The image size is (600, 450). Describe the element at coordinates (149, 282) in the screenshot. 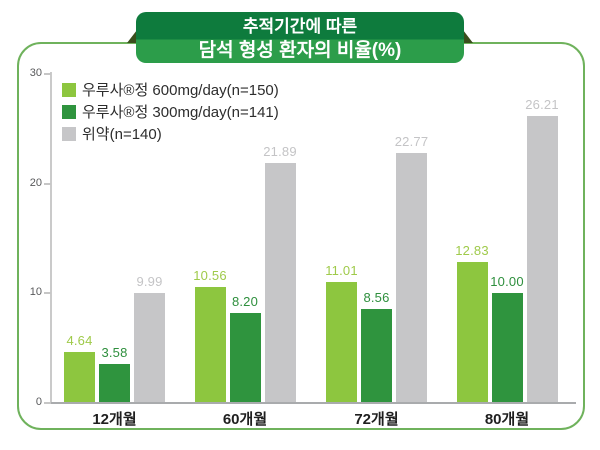

I see `bar-value-label: 9.99` at that location.